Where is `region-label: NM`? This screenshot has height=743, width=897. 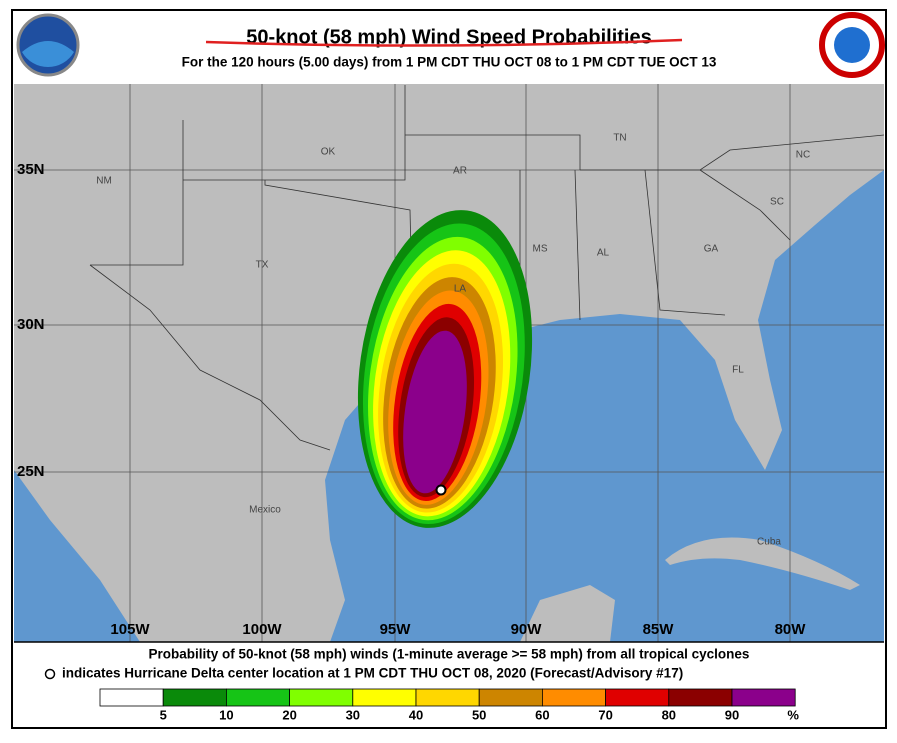 region-label: NM is located at coordinates (104, 181).